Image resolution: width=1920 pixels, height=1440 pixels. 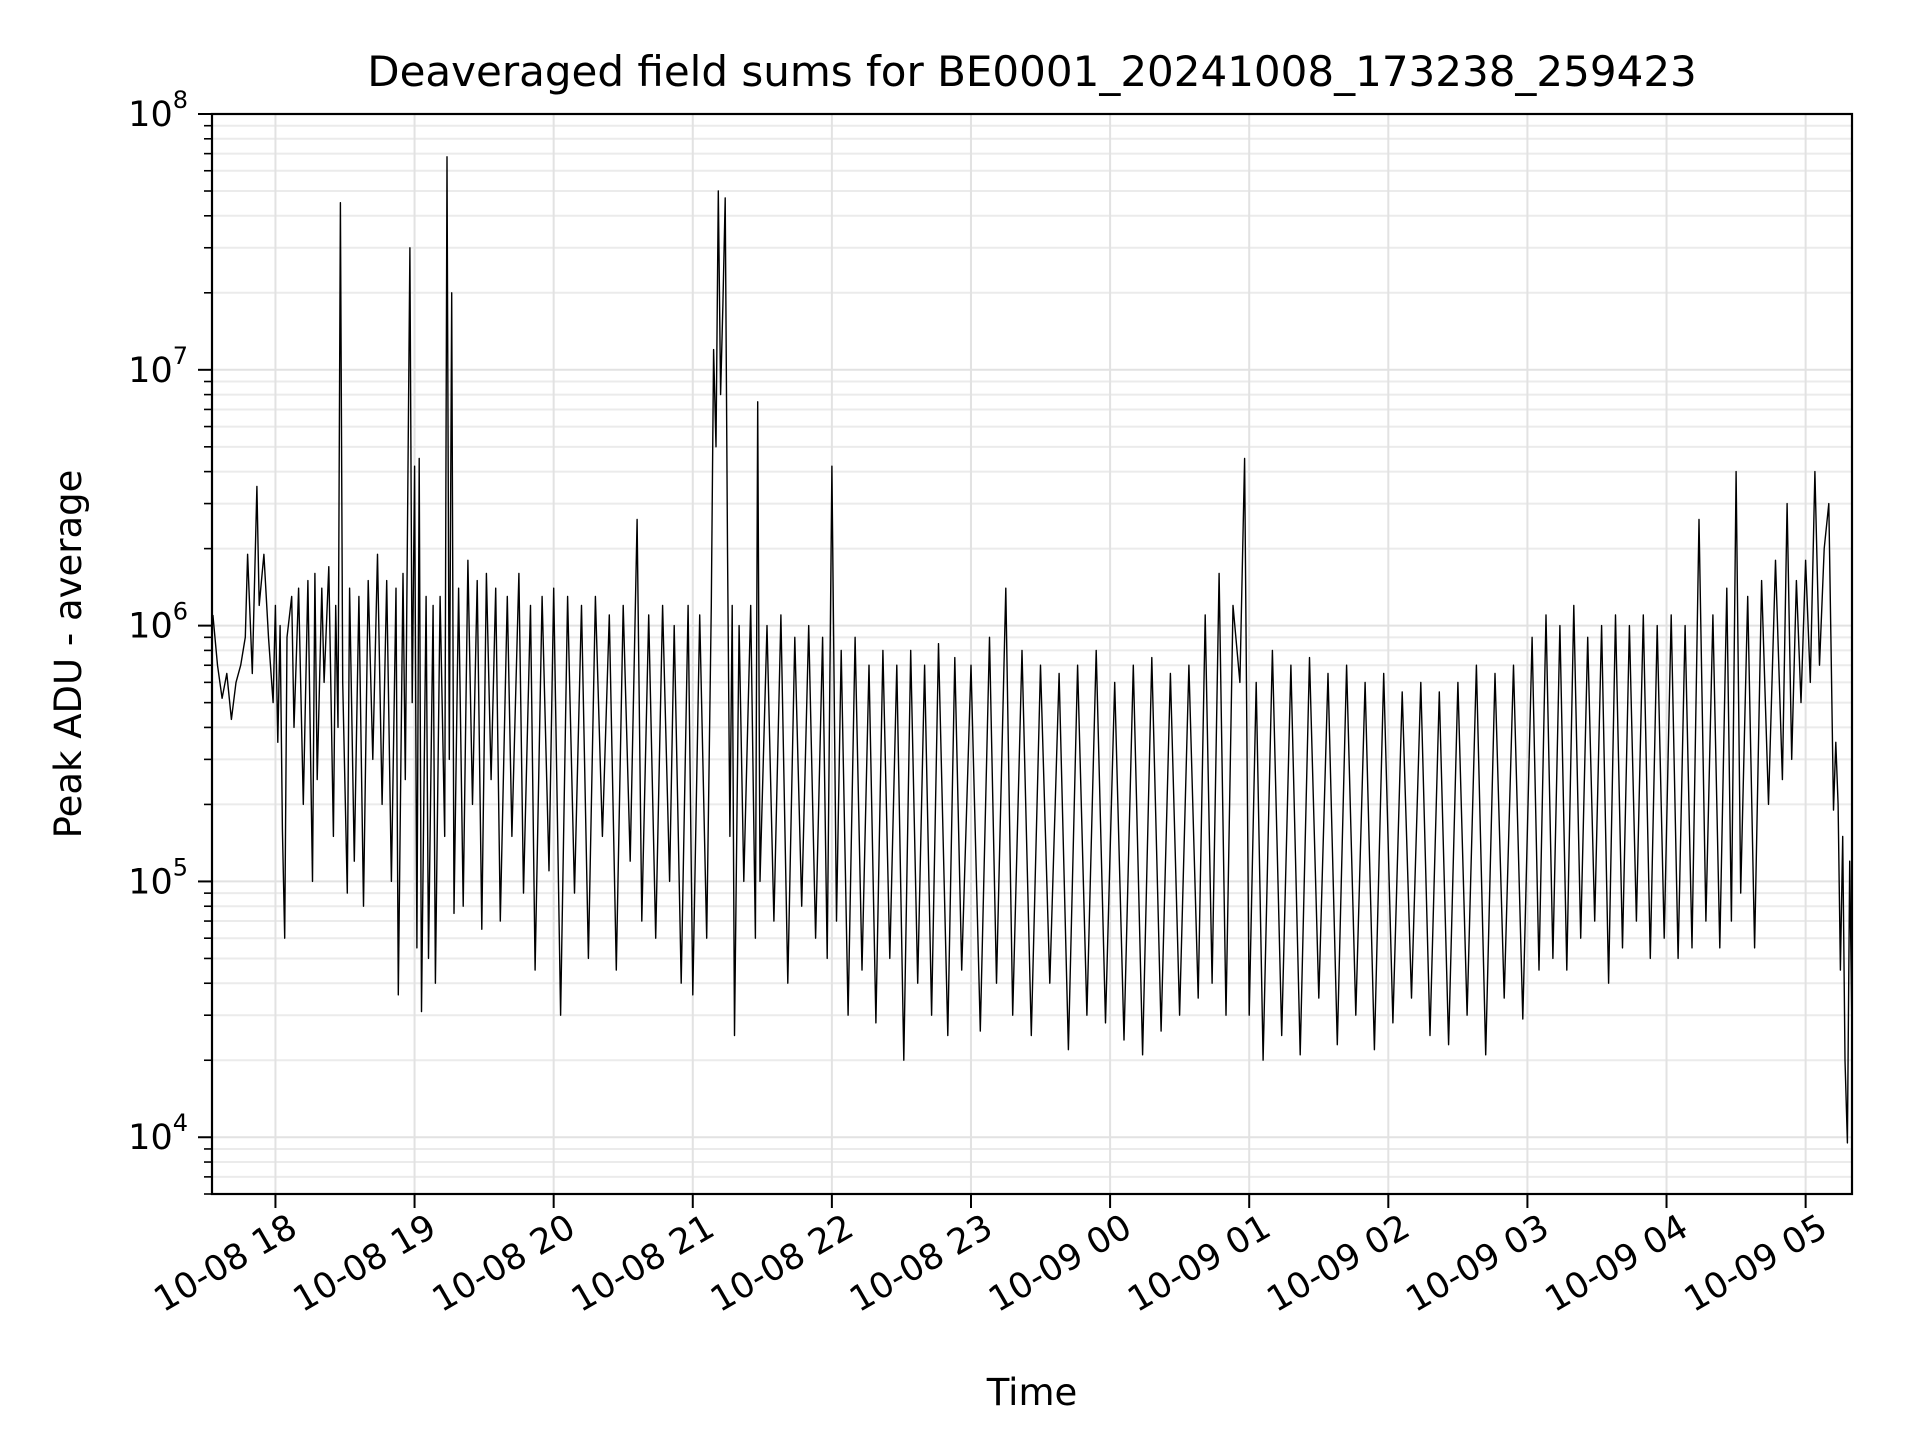 I want to click on x-axis-label: Time, so click(x=1032, y=1392).